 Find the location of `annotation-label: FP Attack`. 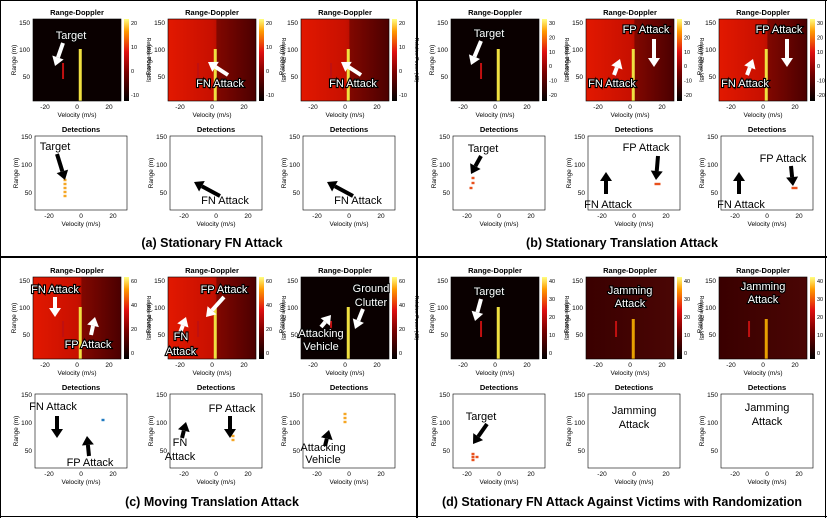

annotation-label: FP Attack is located at coordinates (224, 290).